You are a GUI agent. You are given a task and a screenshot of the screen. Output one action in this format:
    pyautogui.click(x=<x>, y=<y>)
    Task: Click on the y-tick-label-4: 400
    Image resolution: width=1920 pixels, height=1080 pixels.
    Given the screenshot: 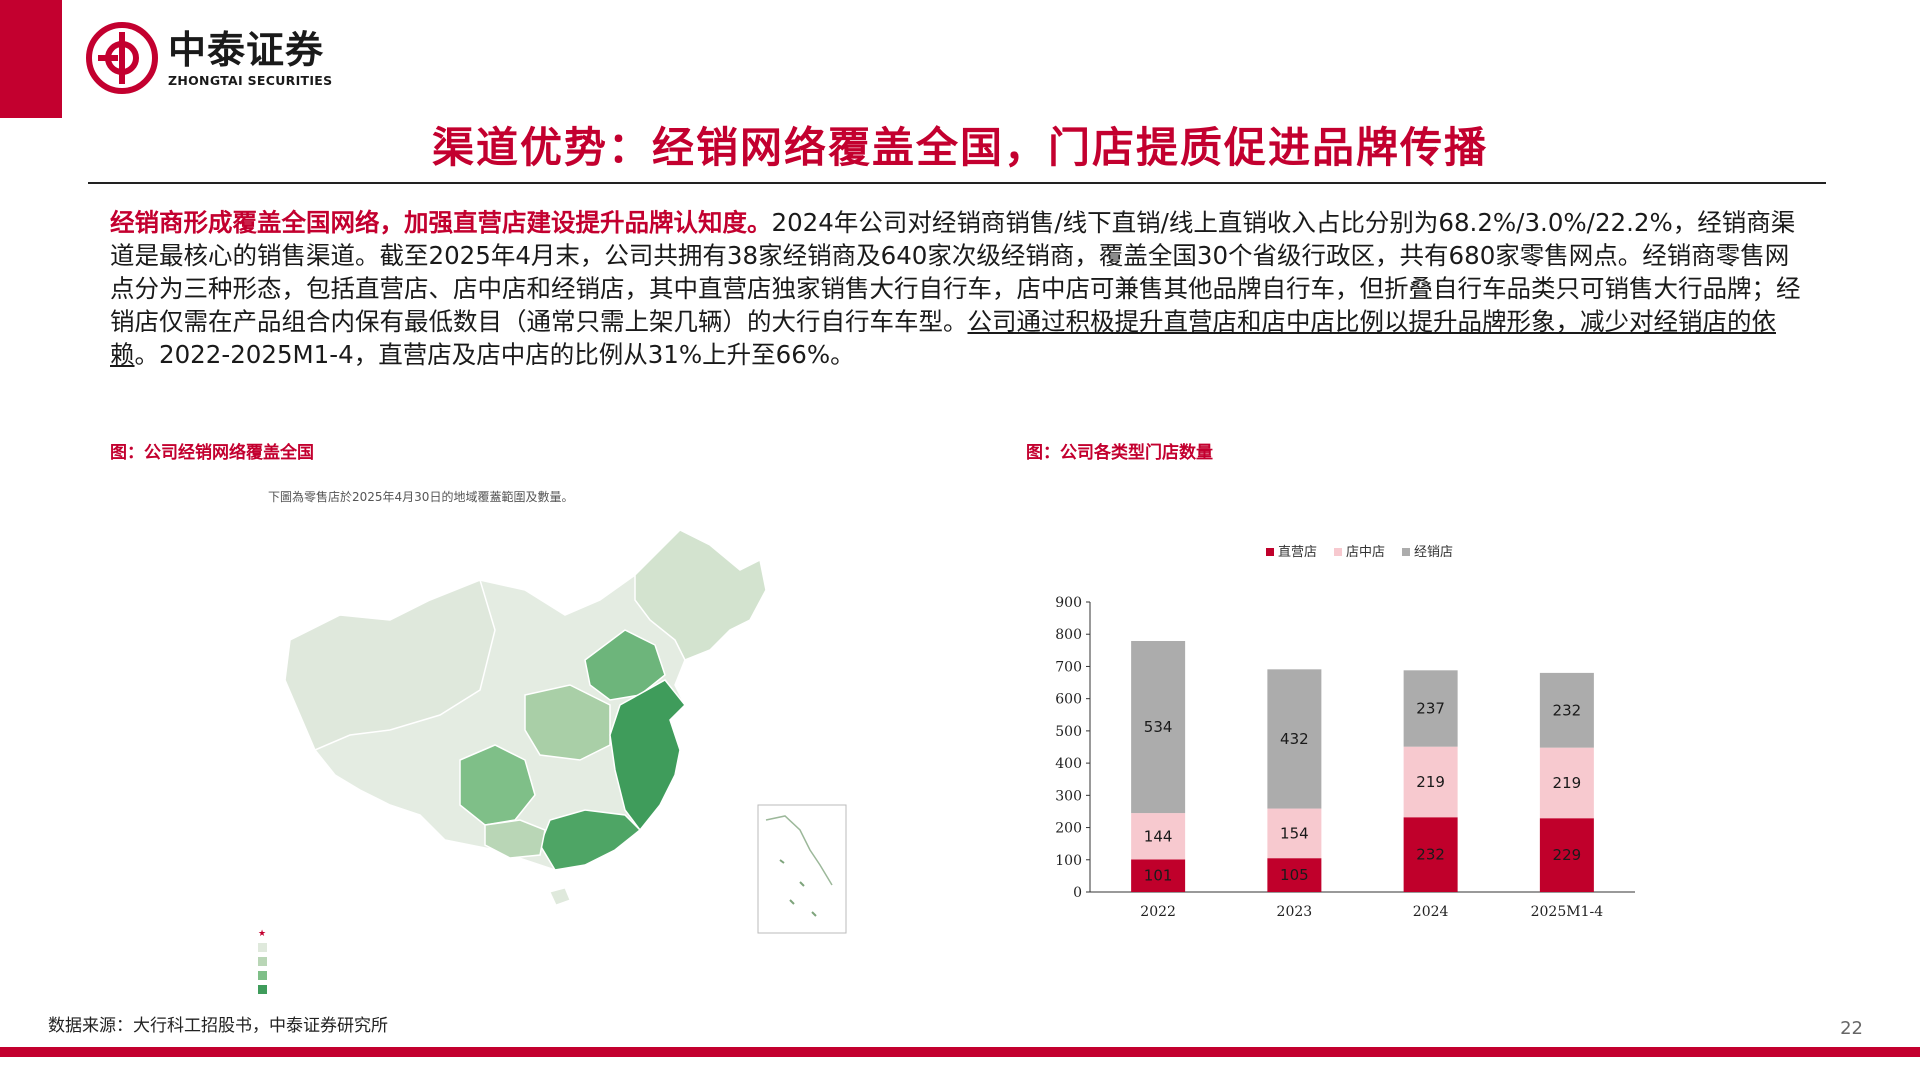 What is the action you would take?
    pyautogui.click(x=1068, y=764)
    